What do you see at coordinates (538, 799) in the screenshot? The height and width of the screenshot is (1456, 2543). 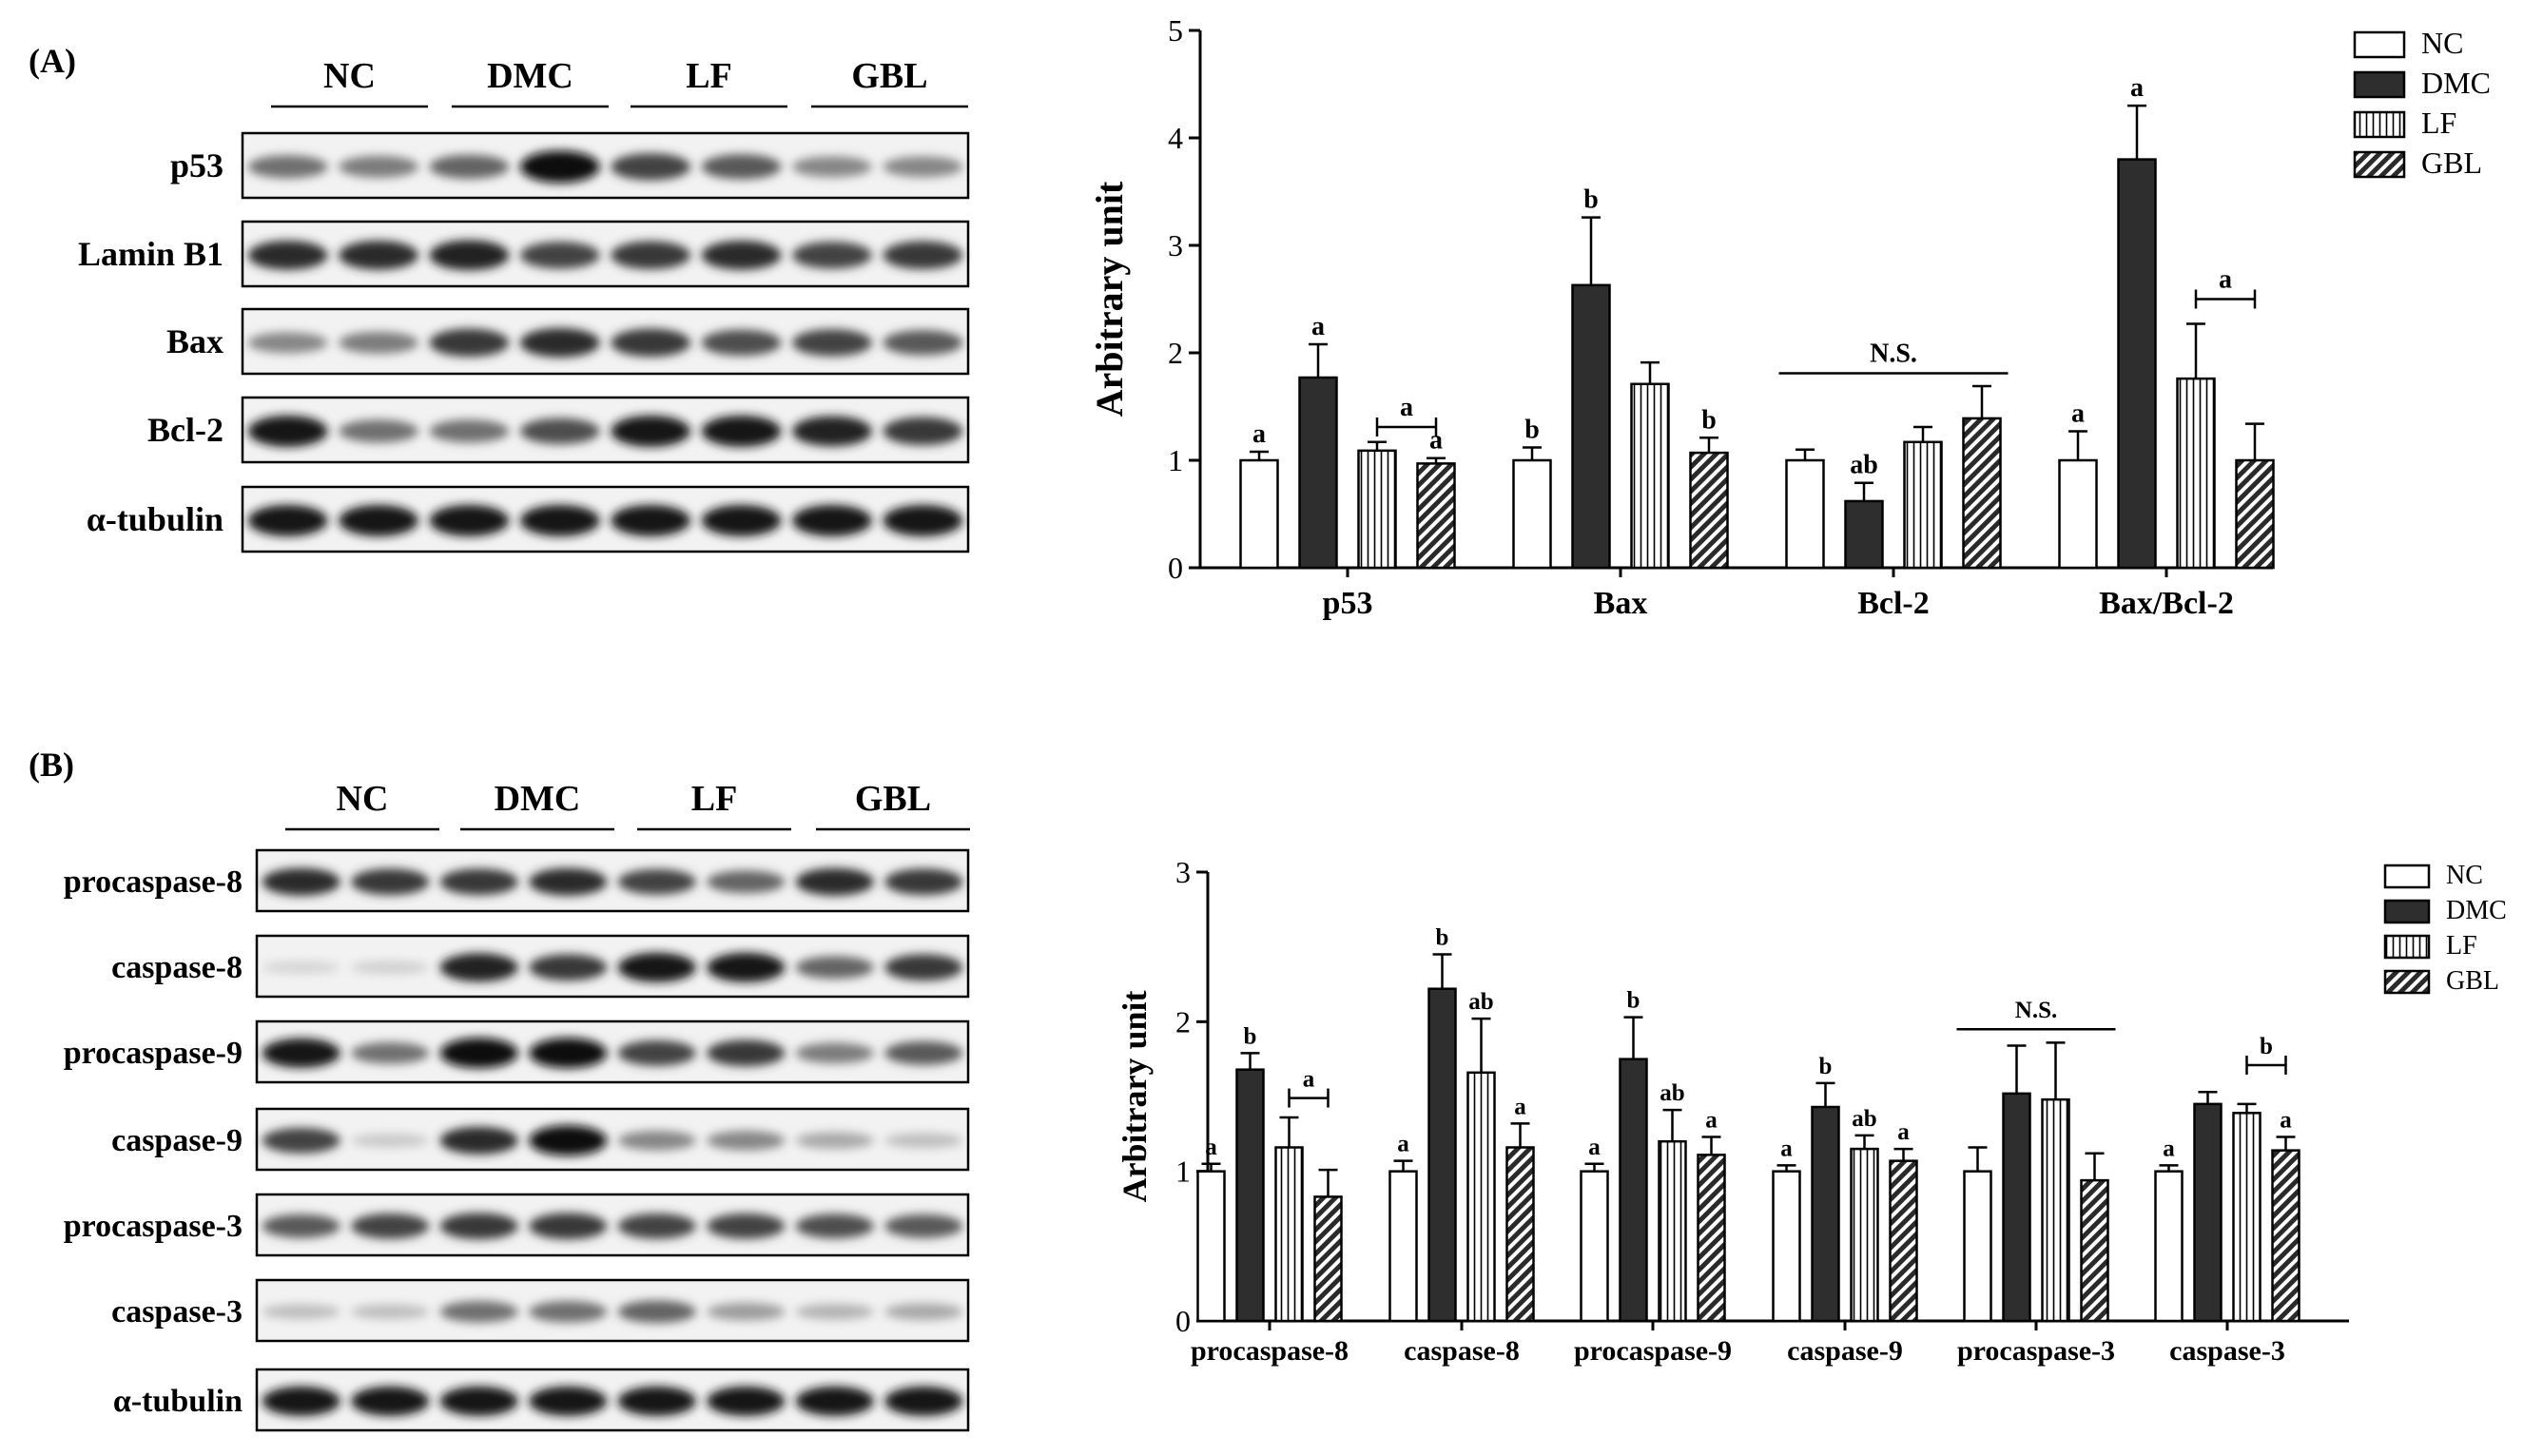 I see `blot-group-label: DMC` at bounding box center [538, 799].